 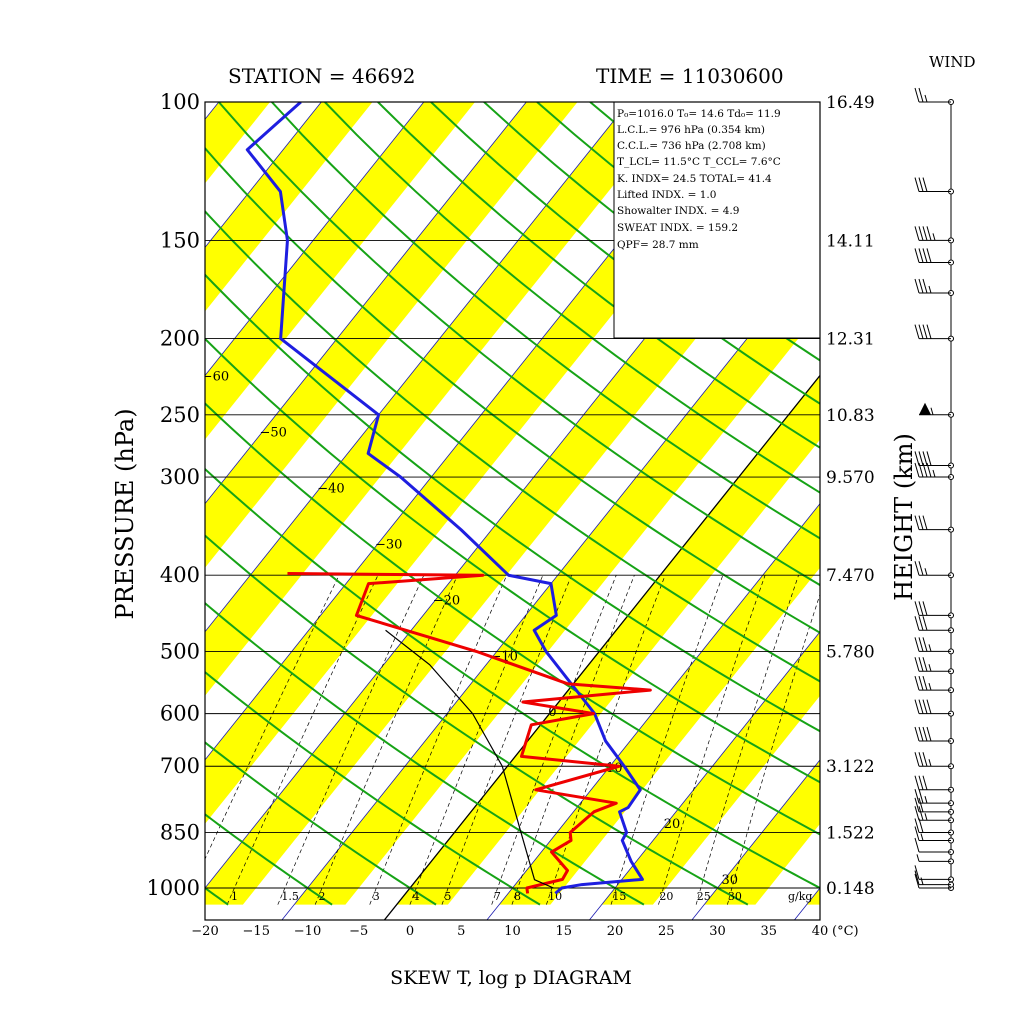 What do you see at coordinates (509, 931) in the screenshot?
I see `temperature-tick-labels: −20 −15 −10 −5 0 5 10 15 20 25 30 35 40` at bounding box center [509, 931].